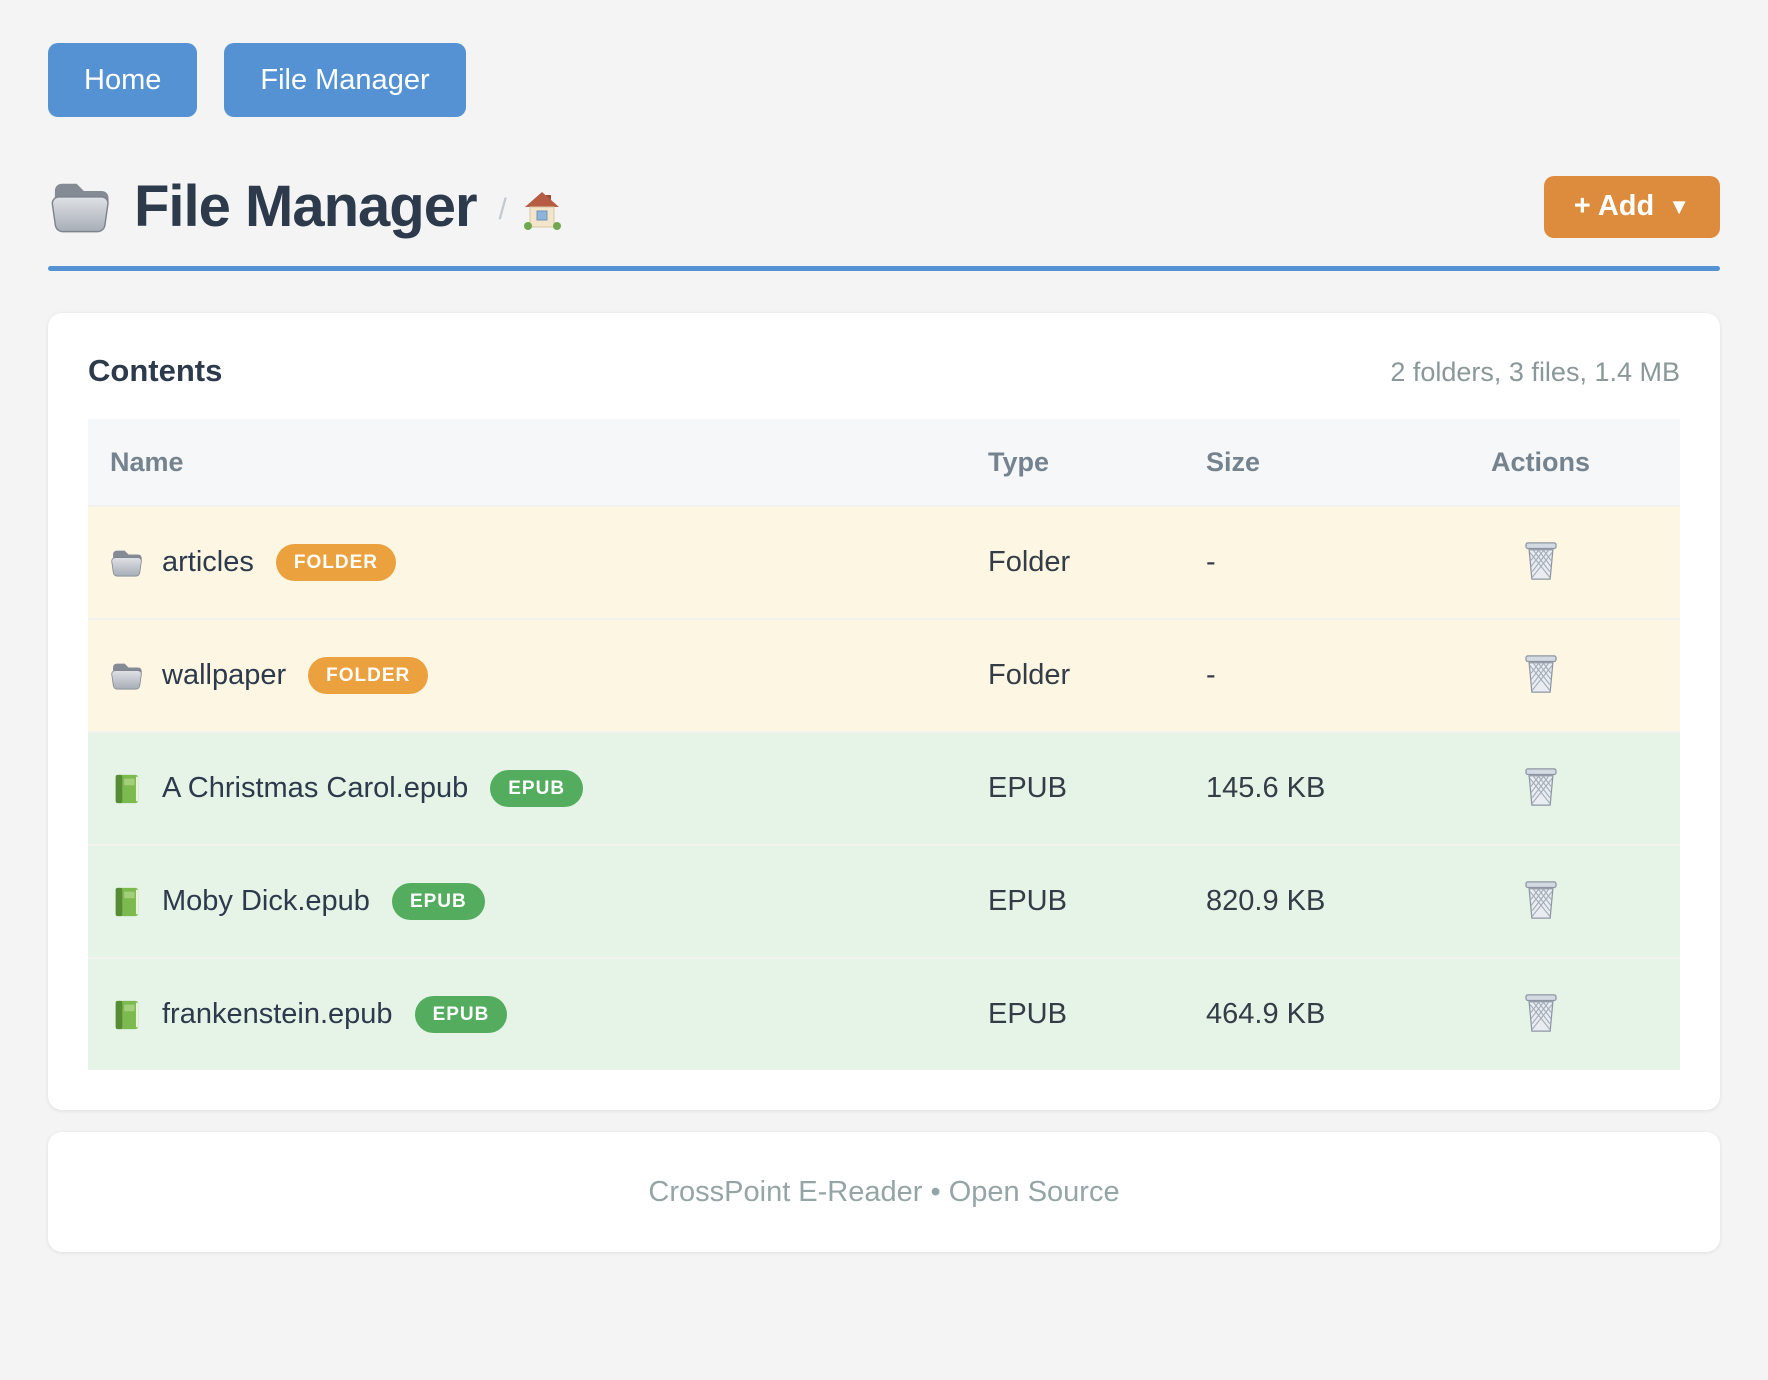 The width and height of the screenshot is (1768, 1380). I want to click on file-table-header: Name Type Size Actions, so click(884, 462).